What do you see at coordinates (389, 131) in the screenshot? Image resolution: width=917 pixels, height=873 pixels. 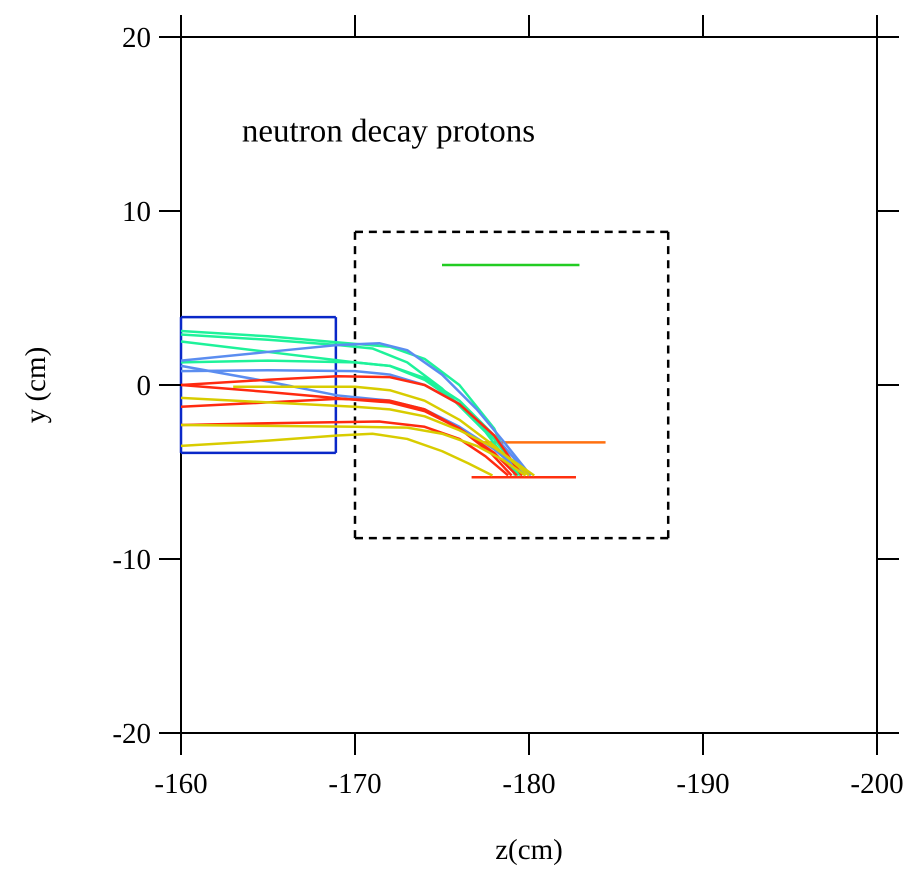 I see `text: neutron decay protons` at bounding box center [389, 131].